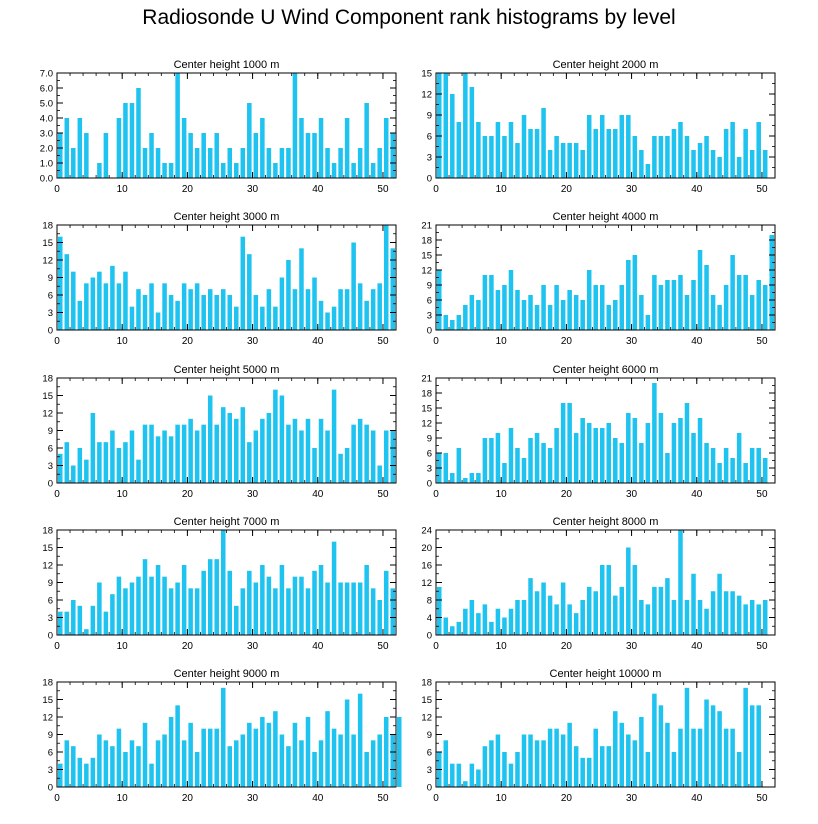 The image size is (818, 824). Describe the element at coordinates (123, 341) in the screenshot. I see `x-tick-label: 10` at that location.